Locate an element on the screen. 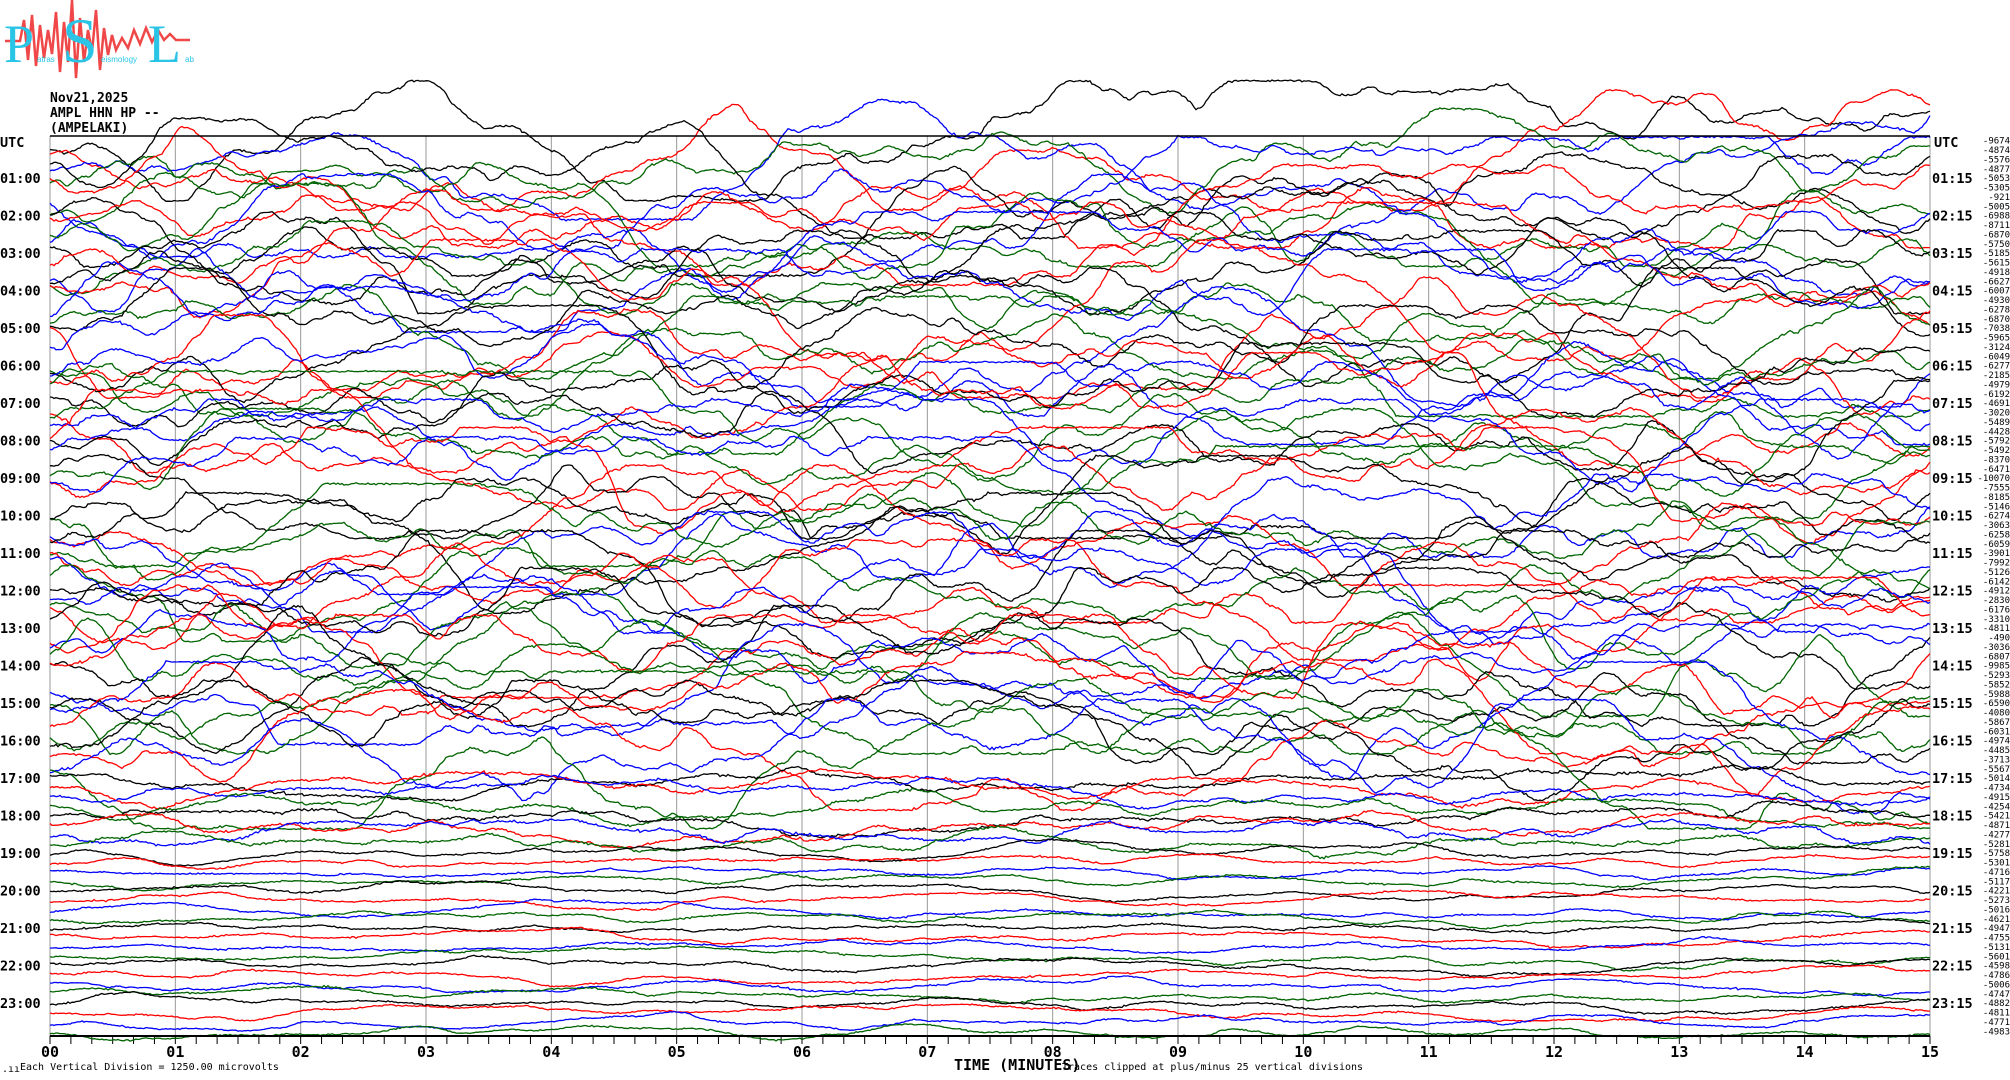 This screenshot has width=2010, height=1080. trace-offset-label: -6277 is located at coordinates (1996, 367).